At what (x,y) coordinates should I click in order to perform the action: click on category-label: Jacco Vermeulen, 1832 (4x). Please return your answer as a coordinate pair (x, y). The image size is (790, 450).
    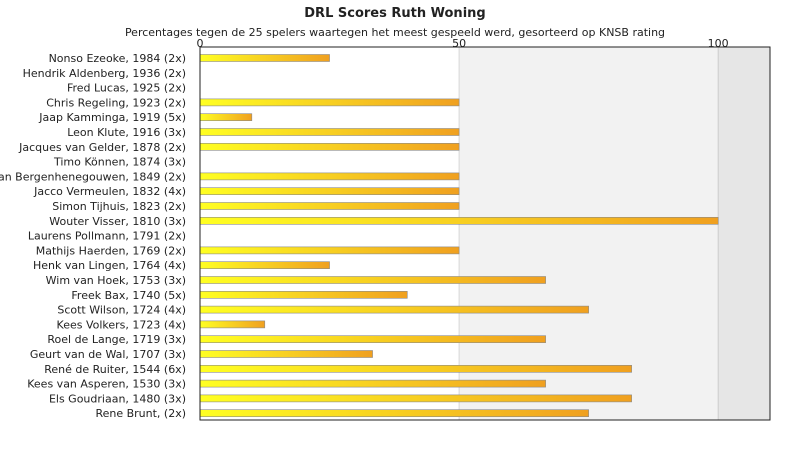
    Looking at the image, I should click on (109, 191).